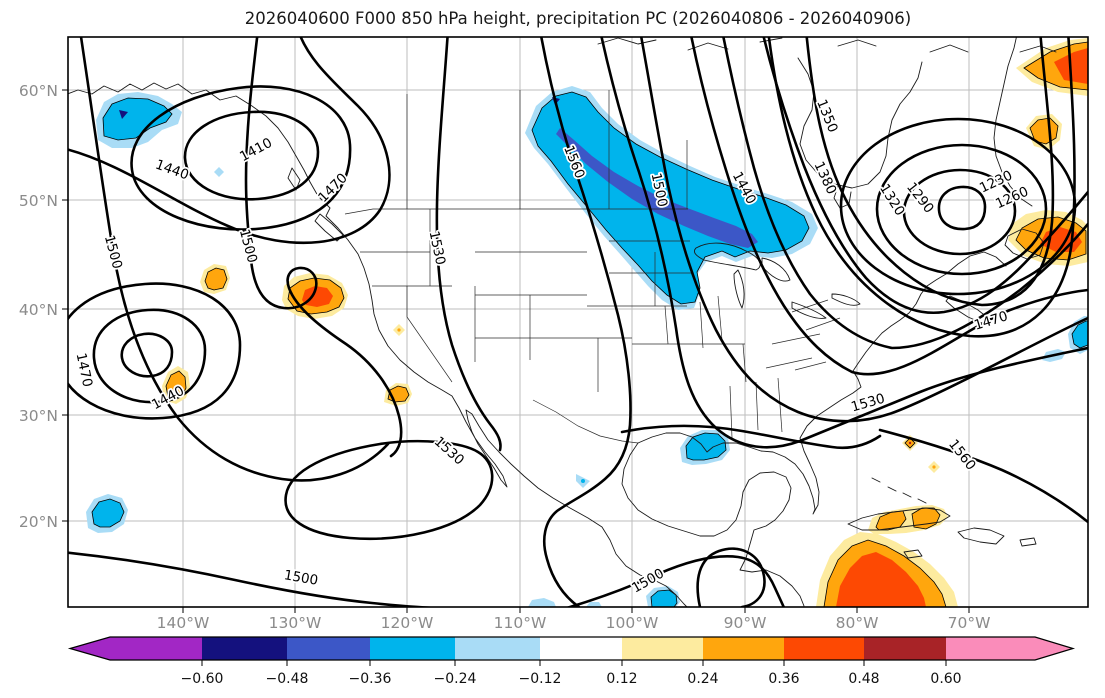  What do you see at coordinates (202, 679) in the screenshot?
I see `colorbar-tick-label: −0.60` at bounding box center [202, 679].